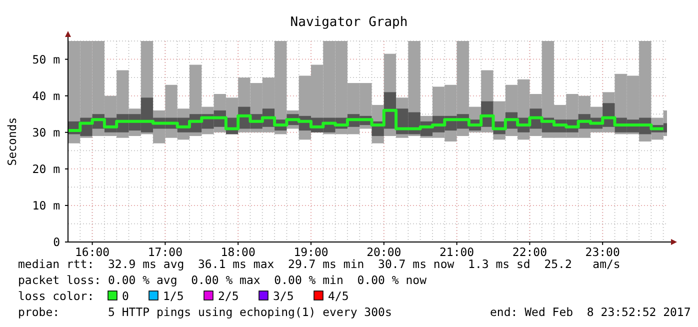  I want to click on y-tick-label: 20 m, so click(46, 169).